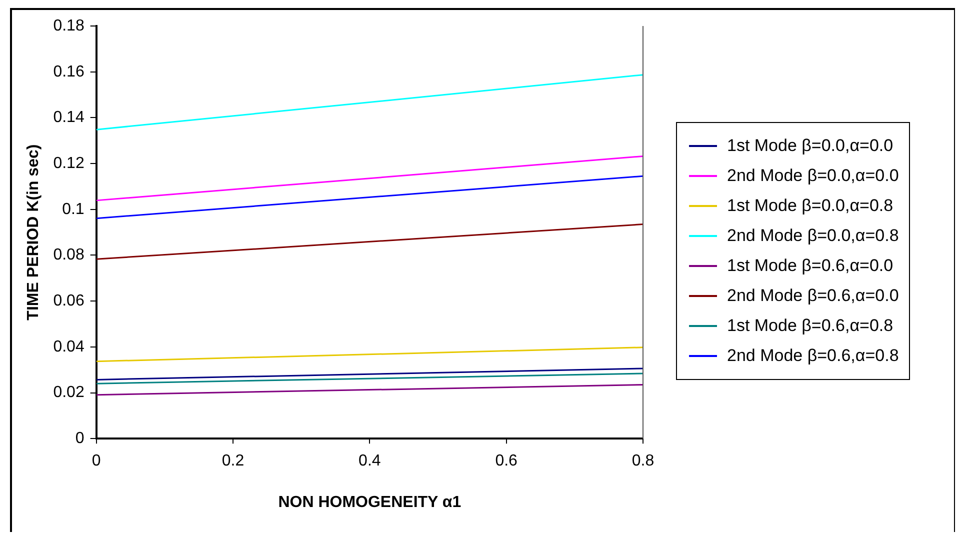  Describe the element at coordinates (96, 461) in the screenshot. I see `x-tick-label: 0` at that location.